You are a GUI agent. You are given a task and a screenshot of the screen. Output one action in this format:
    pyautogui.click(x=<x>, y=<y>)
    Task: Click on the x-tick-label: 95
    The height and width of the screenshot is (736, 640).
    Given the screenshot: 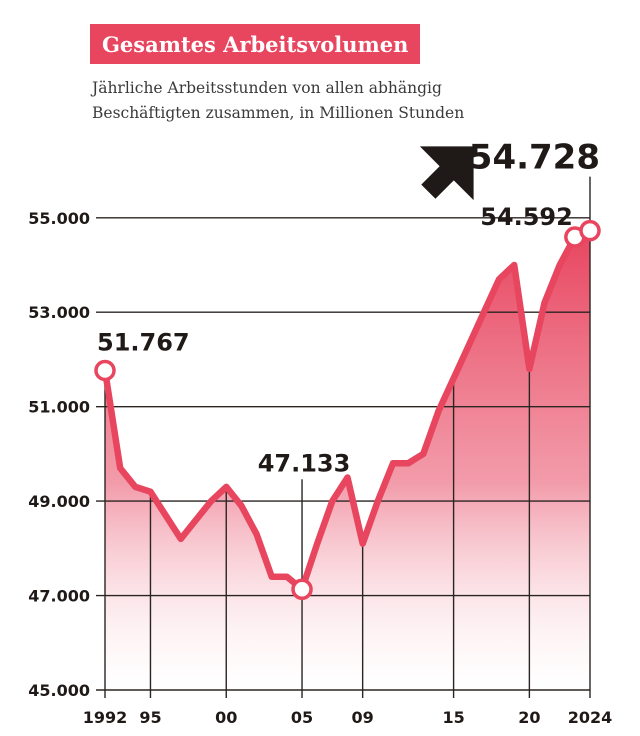 What is the action you would take?
    pyautogui.click(x=150, y=717)
    